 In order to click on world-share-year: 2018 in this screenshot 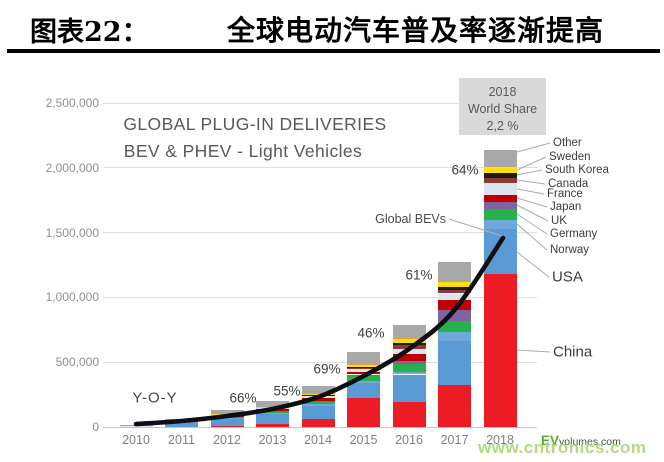, I will do `click(502, 92)`.